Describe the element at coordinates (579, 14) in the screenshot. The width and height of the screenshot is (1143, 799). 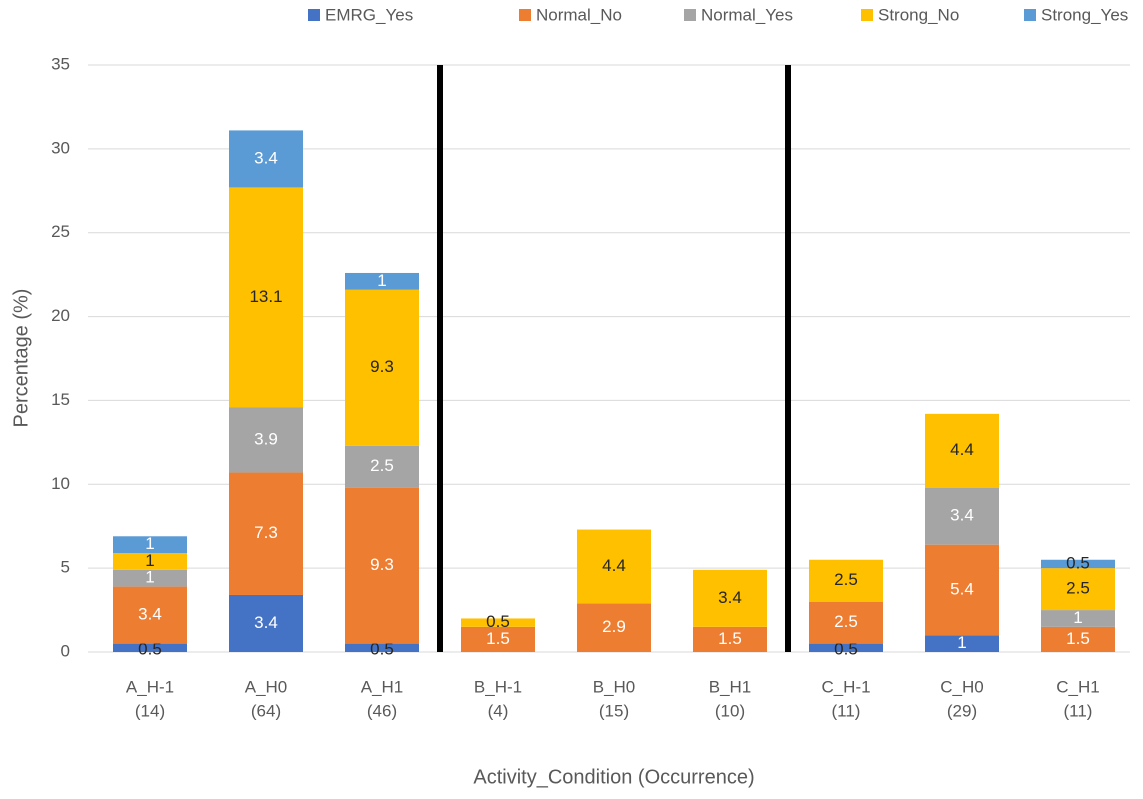
I see `legend-label: Normal_No` at that location.